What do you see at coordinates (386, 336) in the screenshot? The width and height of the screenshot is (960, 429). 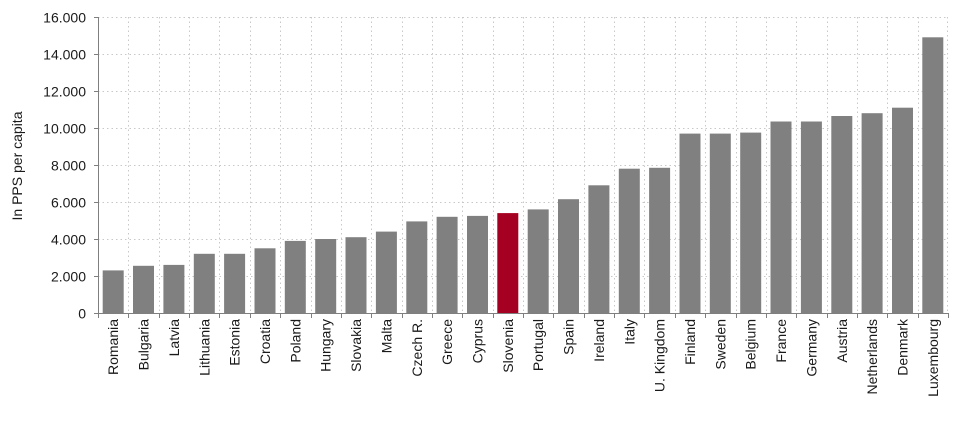 I see `x-tick-label: Malta` at bounding box center [386, 336].